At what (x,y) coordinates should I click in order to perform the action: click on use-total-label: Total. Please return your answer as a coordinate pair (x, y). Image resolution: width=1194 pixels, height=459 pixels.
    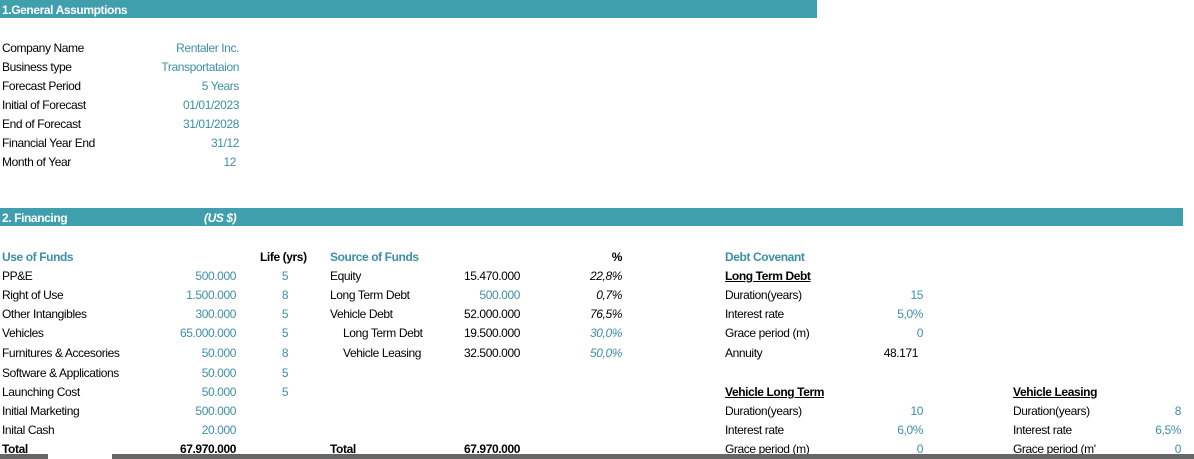
    Looking at the image, I should click on (15, 449).